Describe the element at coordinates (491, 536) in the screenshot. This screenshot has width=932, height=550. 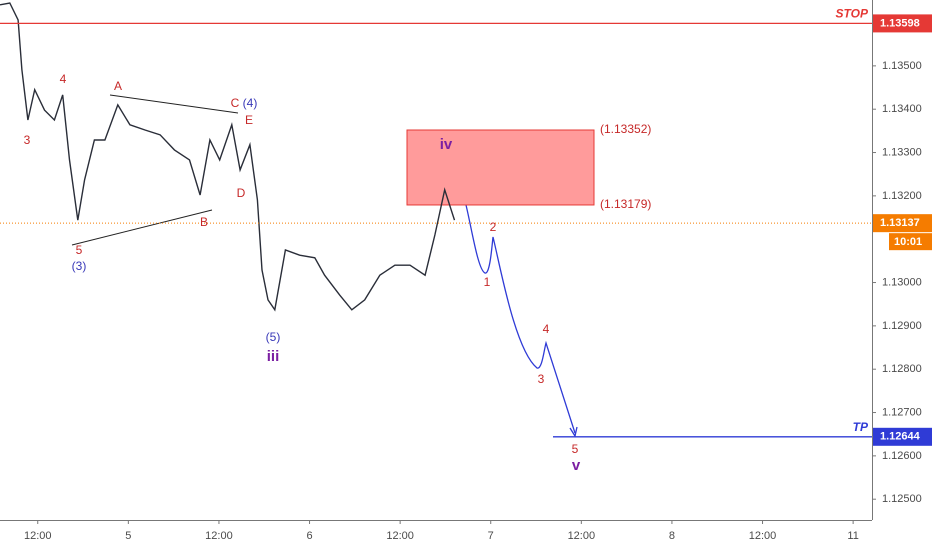
I see `x-tick-label: 7` at that location.